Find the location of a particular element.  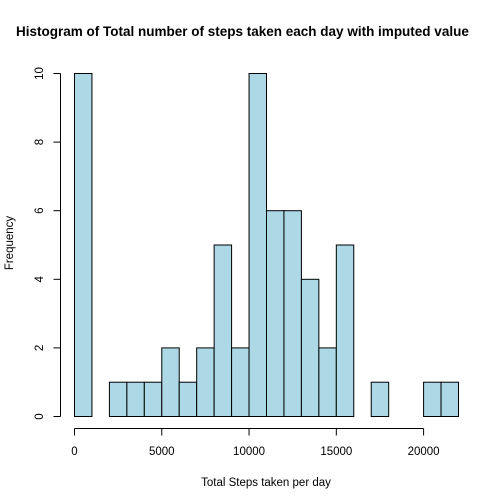

y-tick-label: 6 is located at coordinates (40, 210).